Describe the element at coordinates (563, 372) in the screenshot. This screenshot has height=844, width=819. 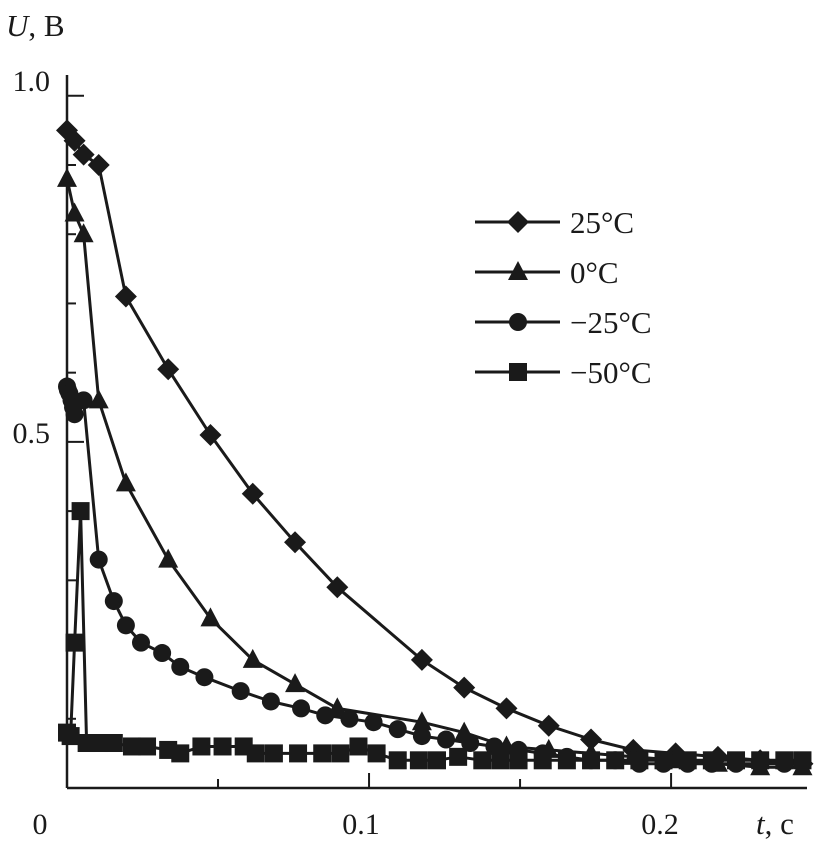
I see `legend-item-3: −50°C` at that location.